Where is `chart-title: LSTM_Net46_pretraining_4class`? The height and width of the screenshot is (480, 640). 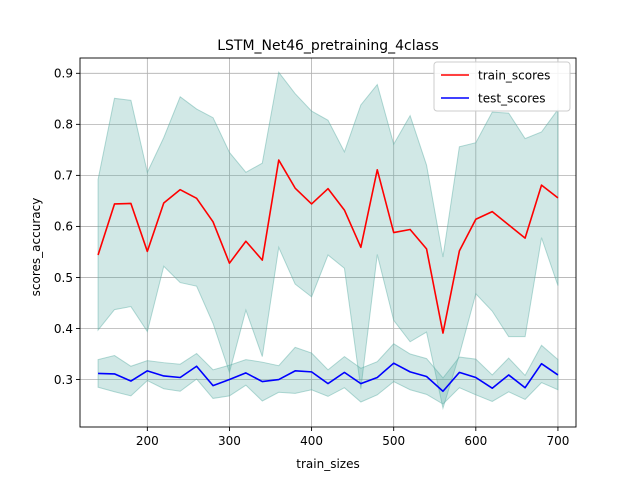 chart-title: LSTM_Net46_pretraining_4class is located at coordinates (328, 46).